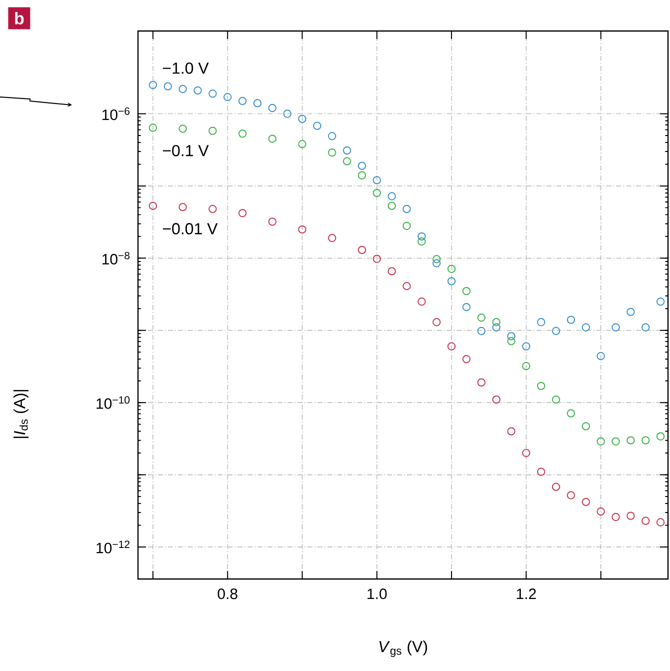 This screenshot has height=671, width=670. What do you see at coordinates (116, 113) in the screenshot?
I see `y-tick-label: 10$^{−6}$` at bounding box center [116, 113].